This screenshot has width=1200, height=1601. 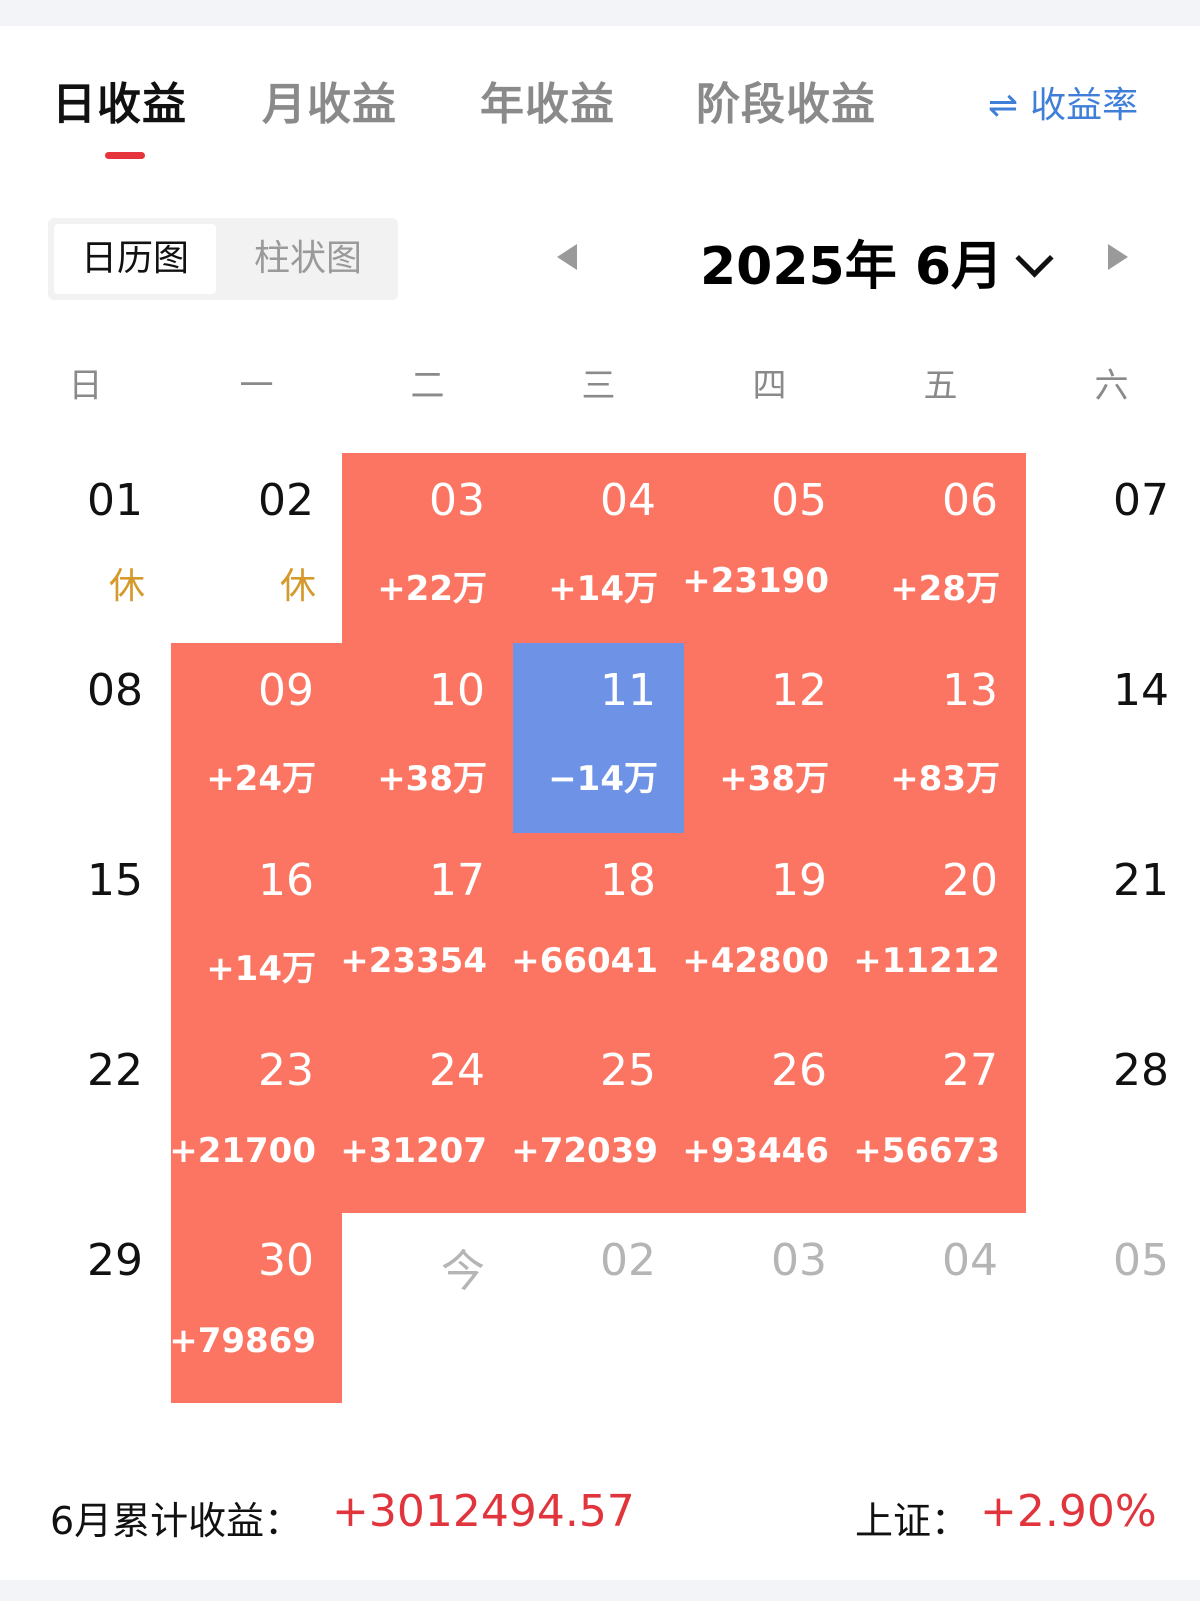 I want to click on chevron-down-icon, so click(x=1034, y=258).